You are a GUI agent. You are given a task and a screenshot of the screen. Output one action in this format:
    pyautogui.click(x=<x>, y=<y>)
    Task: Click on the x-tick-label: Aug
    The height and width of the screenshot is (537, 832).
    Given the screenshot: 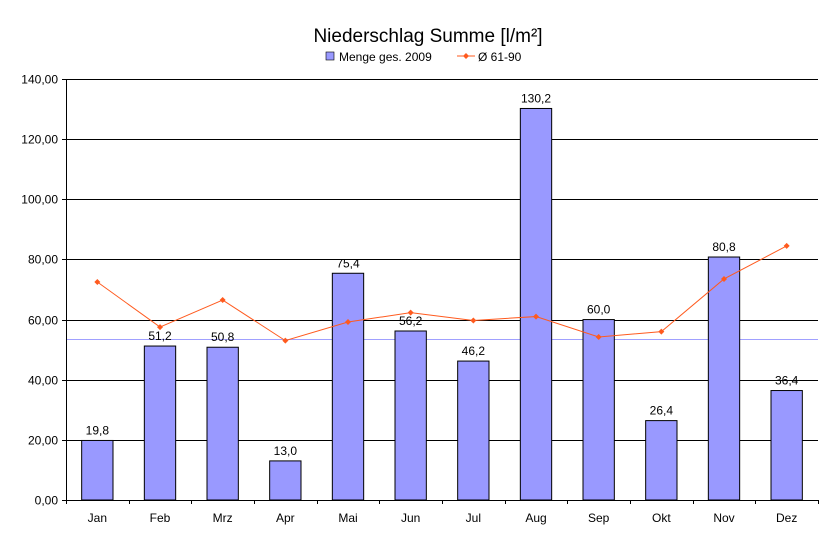 What is the action you would take?
    pyautogui.click(x=535, y=518)
    